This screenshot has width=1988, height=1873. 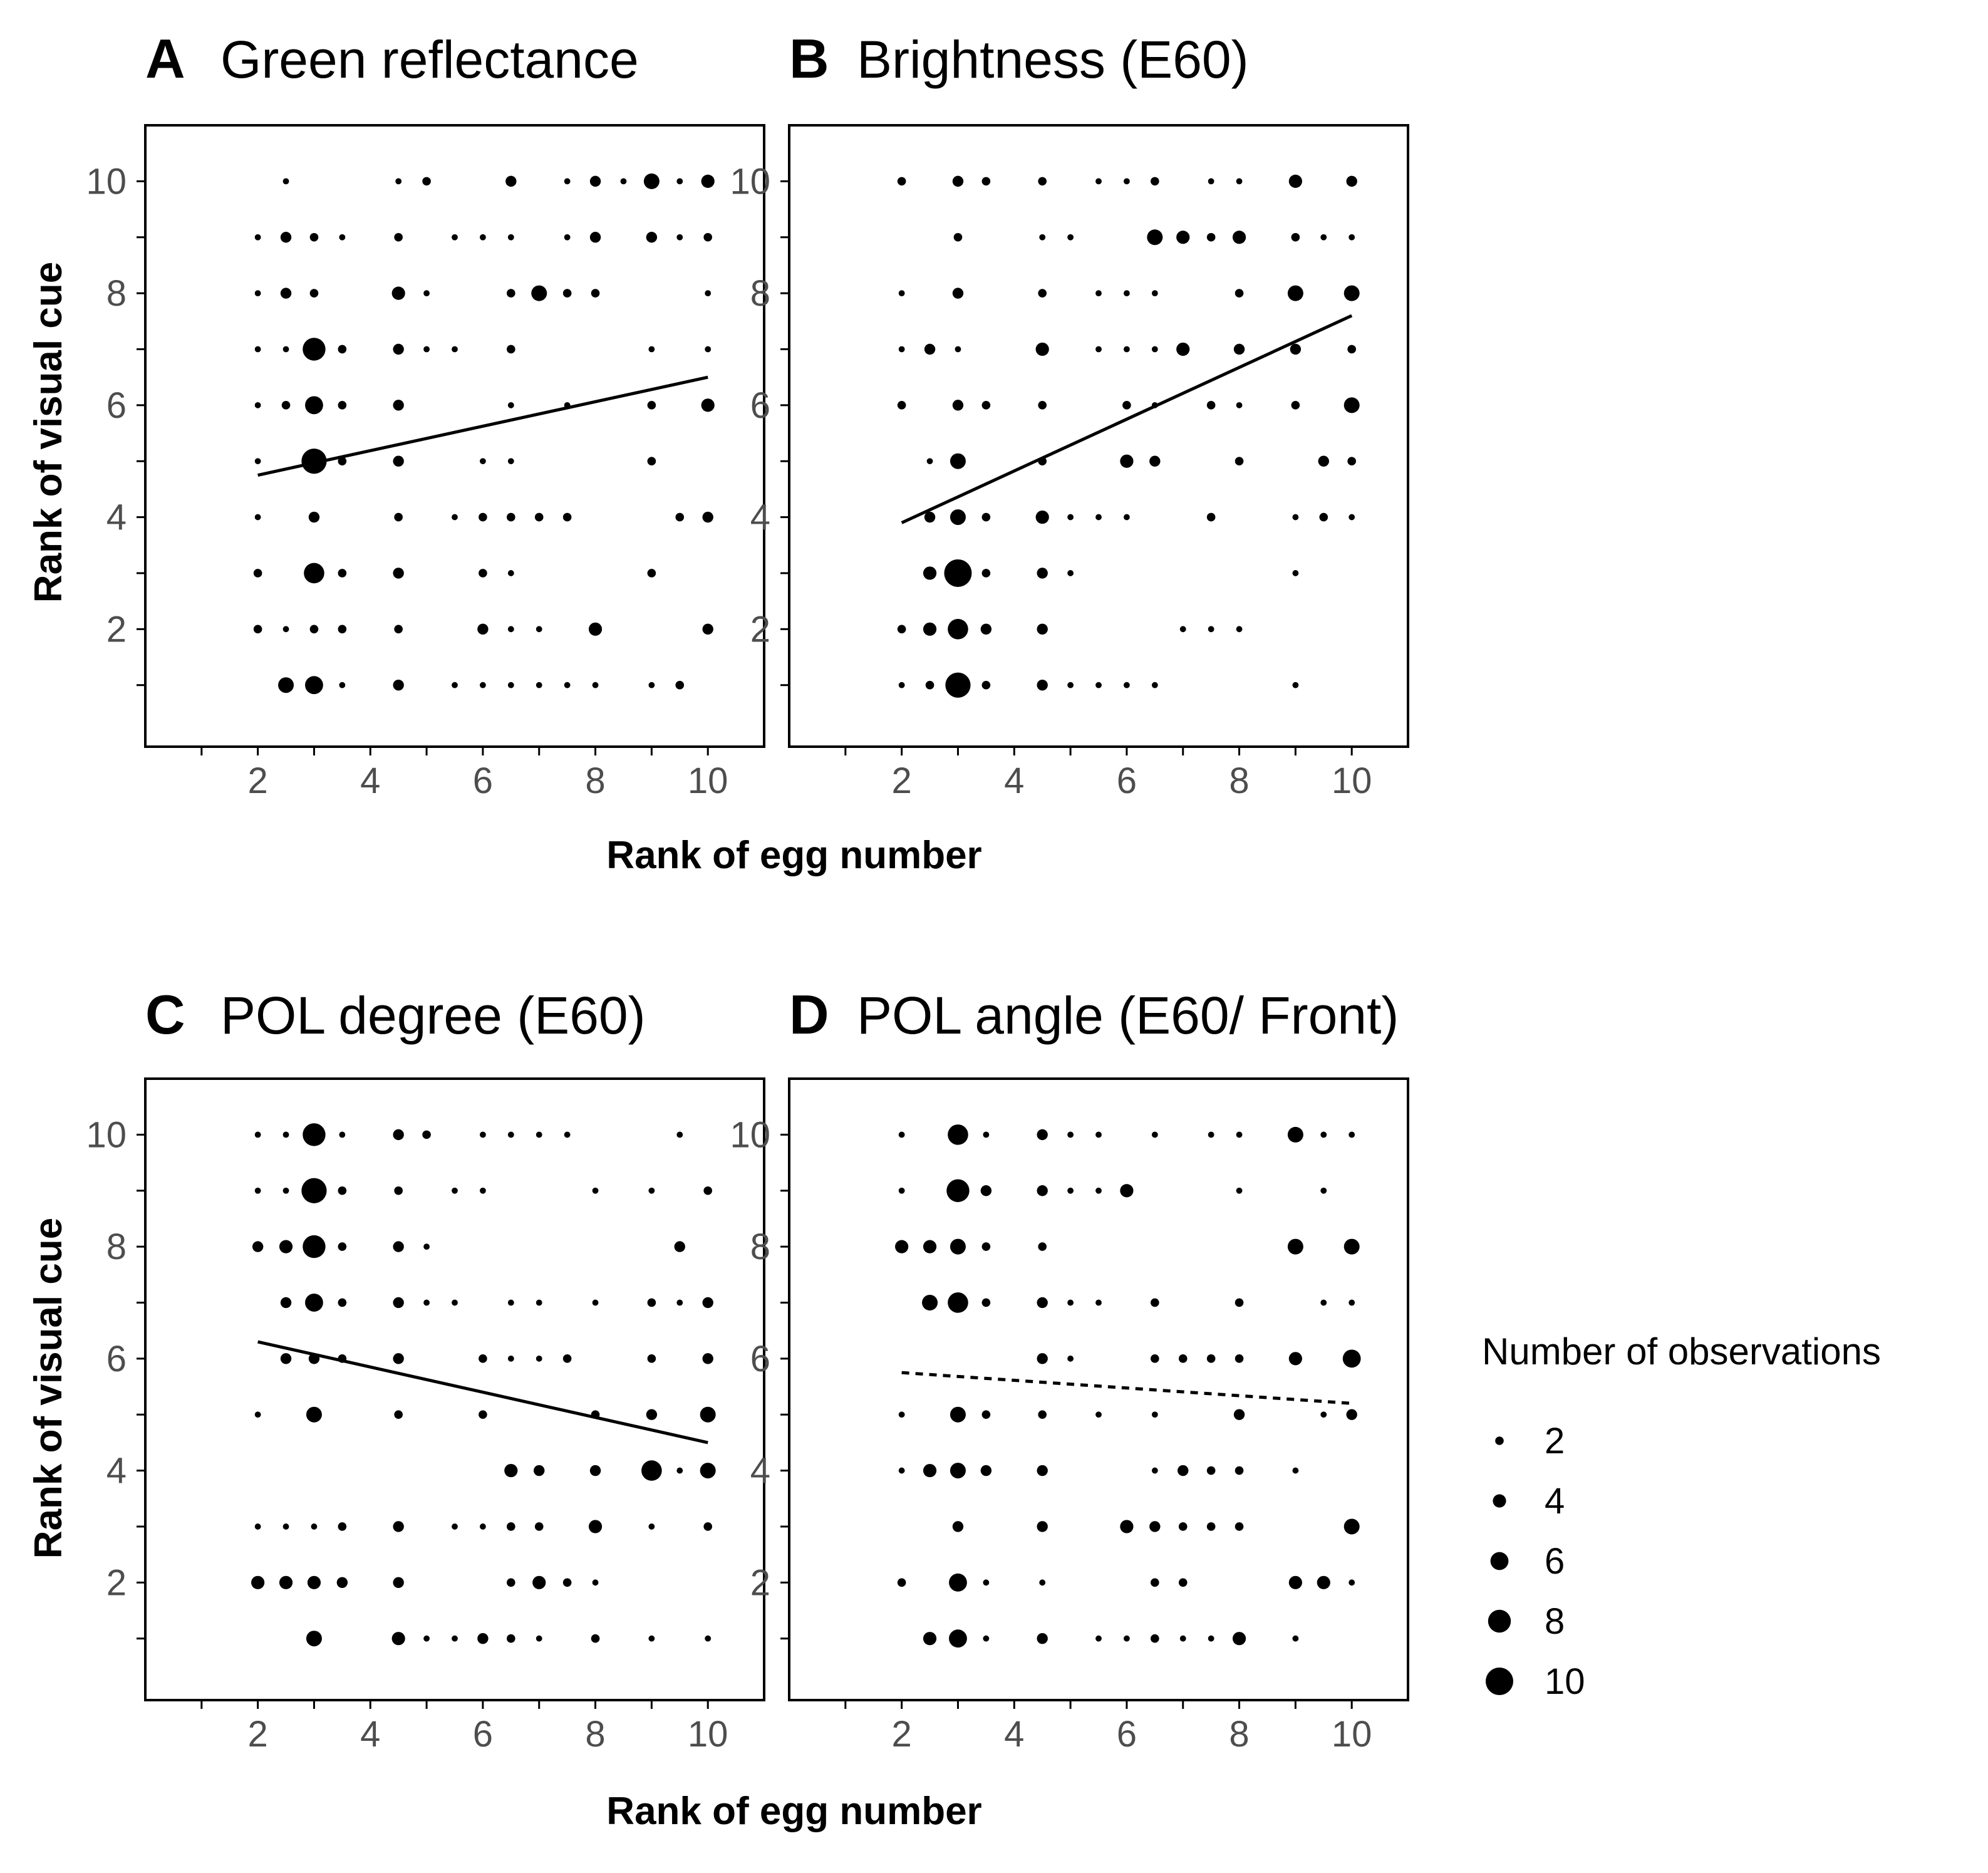 What do you see at coordinates (258, 1734) in the screenshot?
I see `panel-c-x-tick-label: 2` at bounding box center [258, 1734].